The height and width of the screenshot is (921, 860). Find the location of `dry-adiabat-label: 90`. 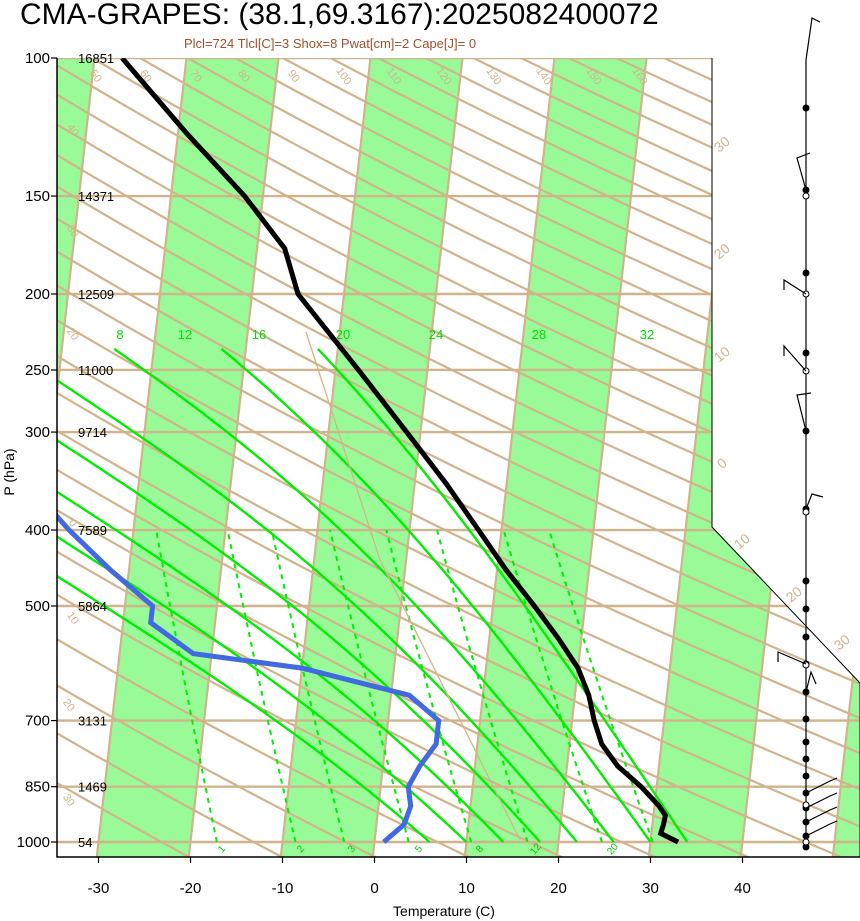

dry-adiabat-label: 90 is located at coordinates (293, 76).